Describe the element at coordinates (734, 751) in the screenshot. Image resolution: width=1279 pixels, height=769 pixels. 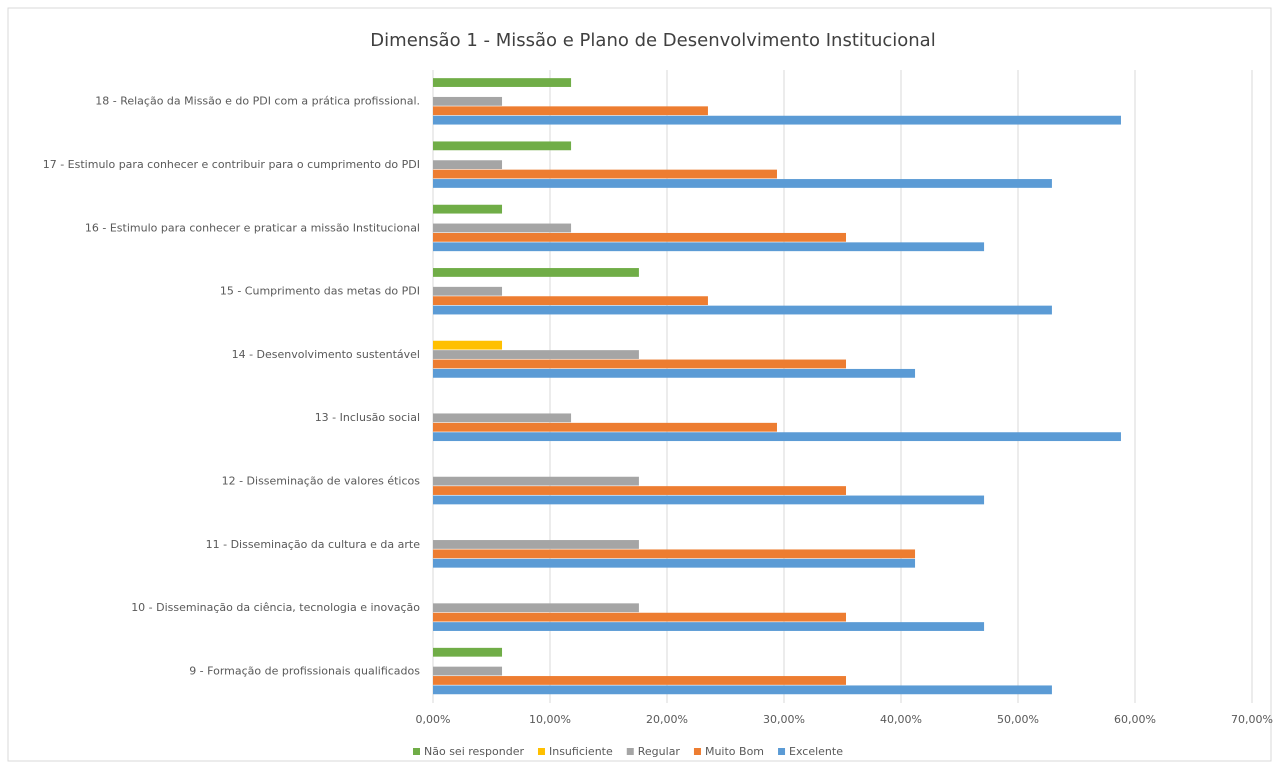
I see `legend-label: Muito Bom` at that location.